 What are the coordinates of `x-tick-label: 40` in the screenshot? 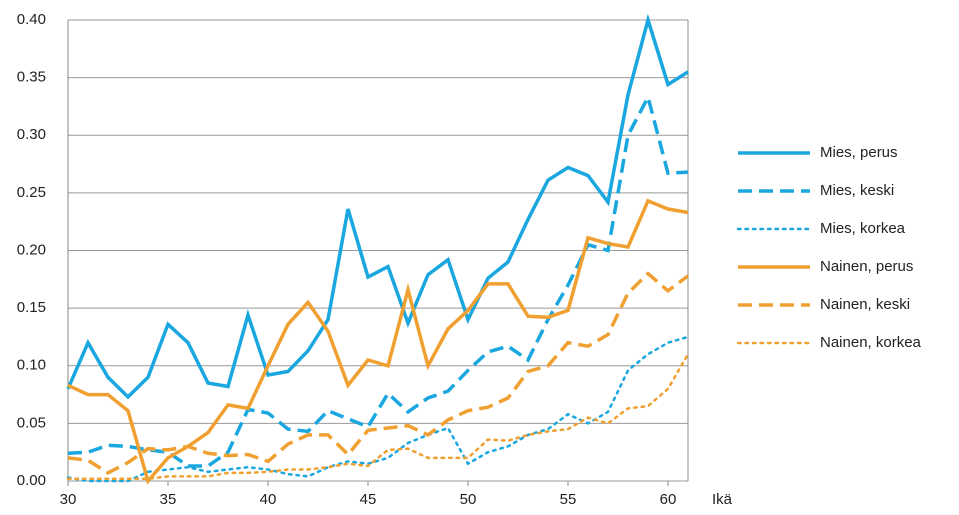 It's located at (268, 499).